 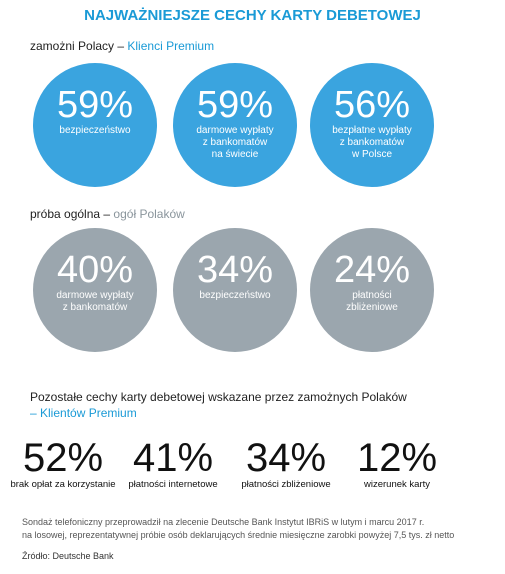 I want to click on source: Źródło: Deutsche Bank, so click(x=68, y=556).